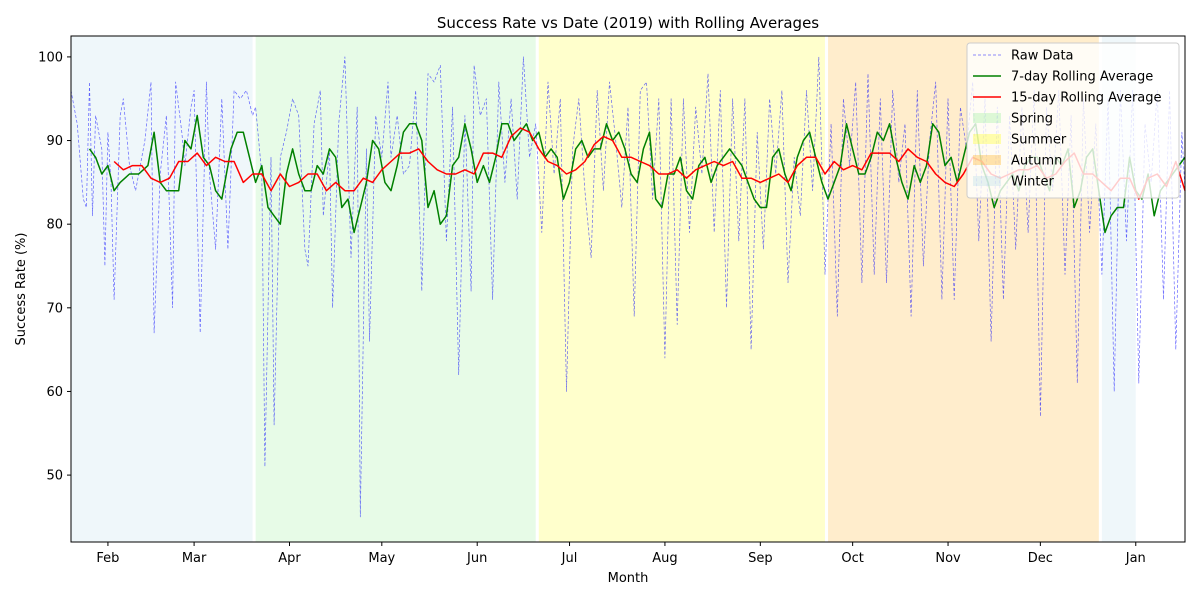  I want to click on y-axis-label: Success Rate (%), so click(21, 289).